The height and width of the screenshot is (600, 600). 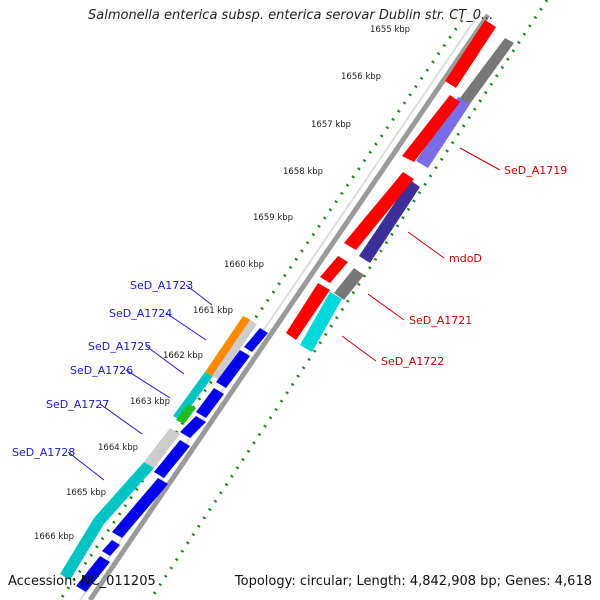 I want to click on tick-label: 1658 kbp, so click(x=303, y=172).